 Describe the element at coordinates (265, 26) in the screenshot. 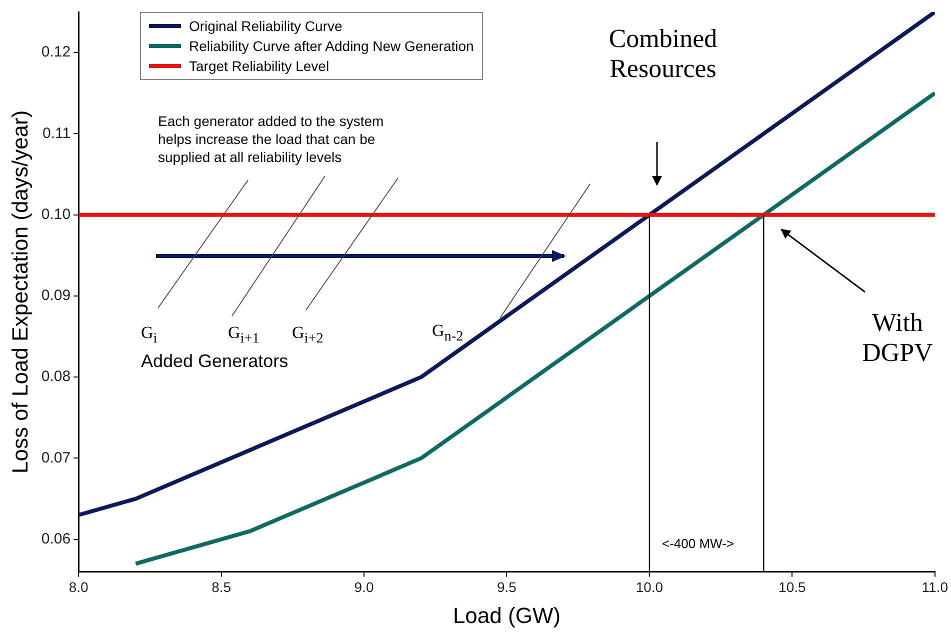

I see `legend-label: Original Reliability Curve` at that location.